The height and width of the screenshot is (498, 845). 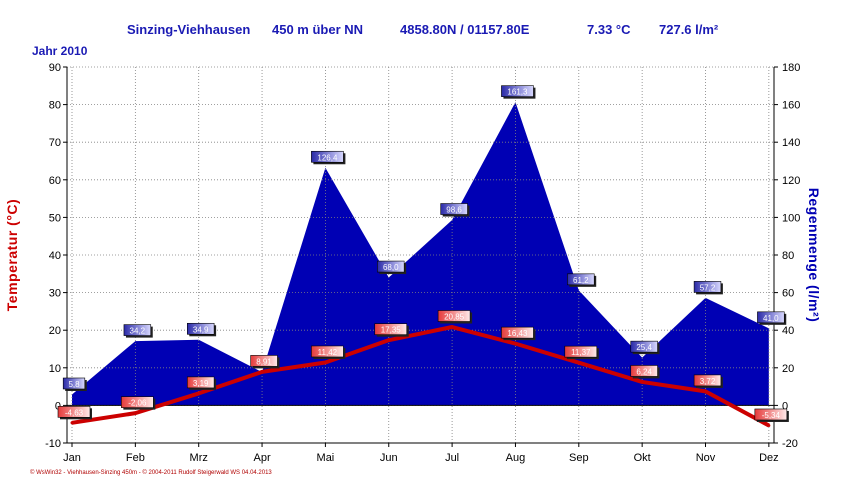 I want to click on x-tick-label: Nov, so click(x=706, y=458).